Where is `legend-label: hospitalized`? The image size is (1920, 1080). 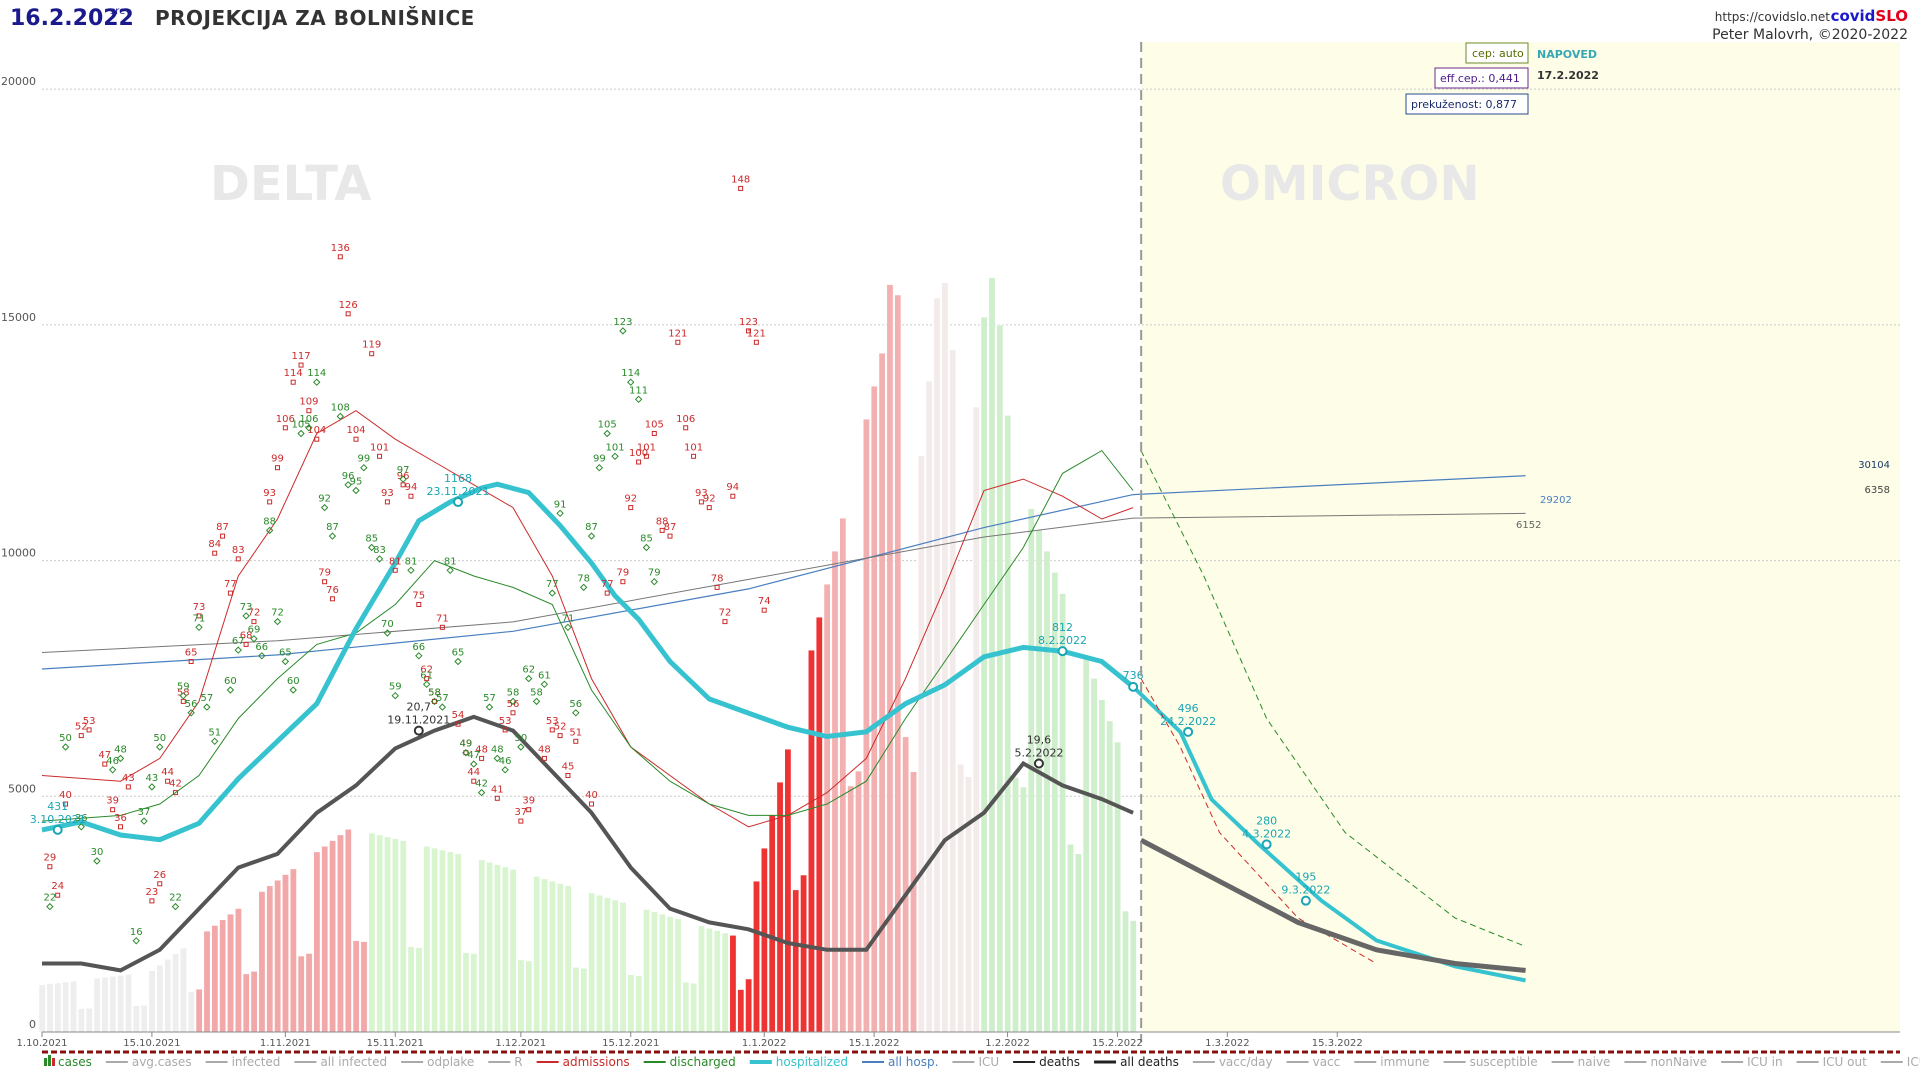
legend-label: hospitalized is located at coordinates (812, 1062).